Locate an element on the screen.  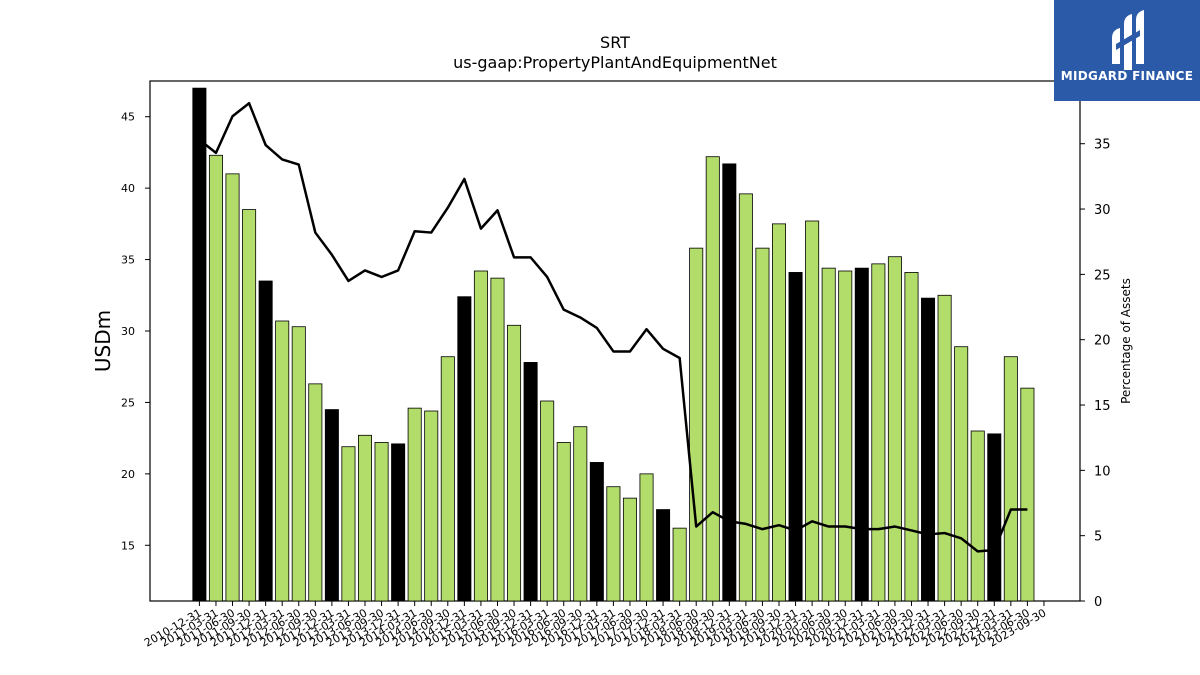
chart-title: SRT is located at coordinates (615, 42).